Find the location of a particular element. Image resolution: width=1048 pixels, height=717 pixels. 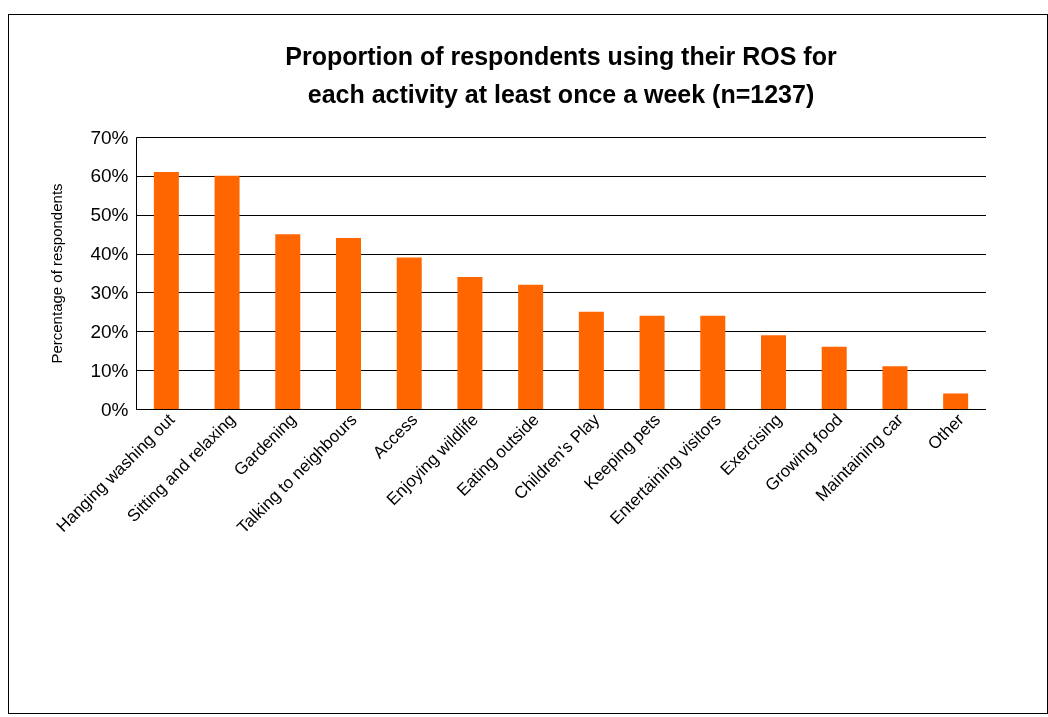

y-tick-label: 20% is located at coordinates (109, 331).